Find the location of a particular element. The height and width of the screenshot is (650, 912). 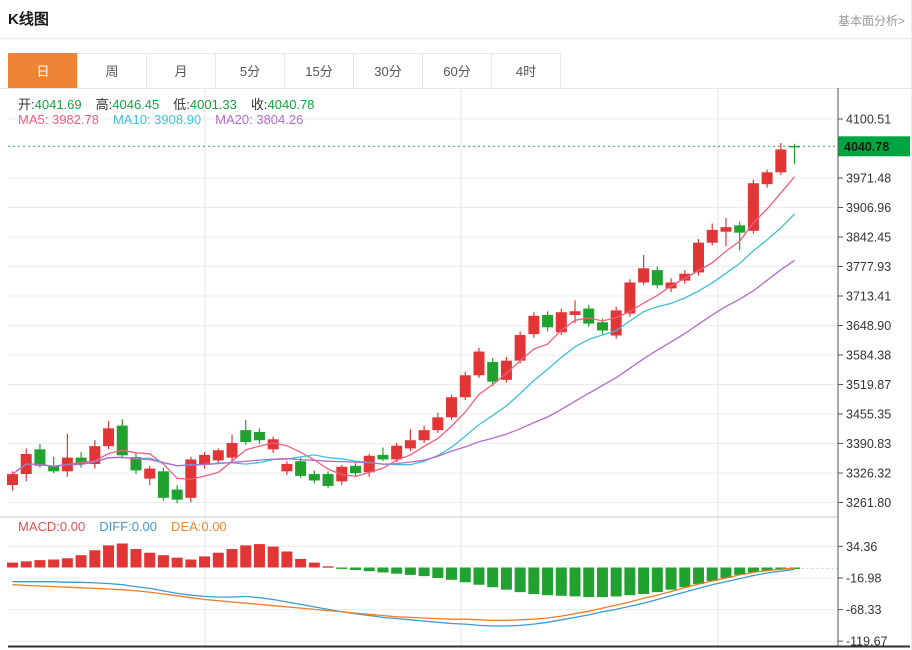

tab-4hour: 4时 is located at coordinates (526, 71).